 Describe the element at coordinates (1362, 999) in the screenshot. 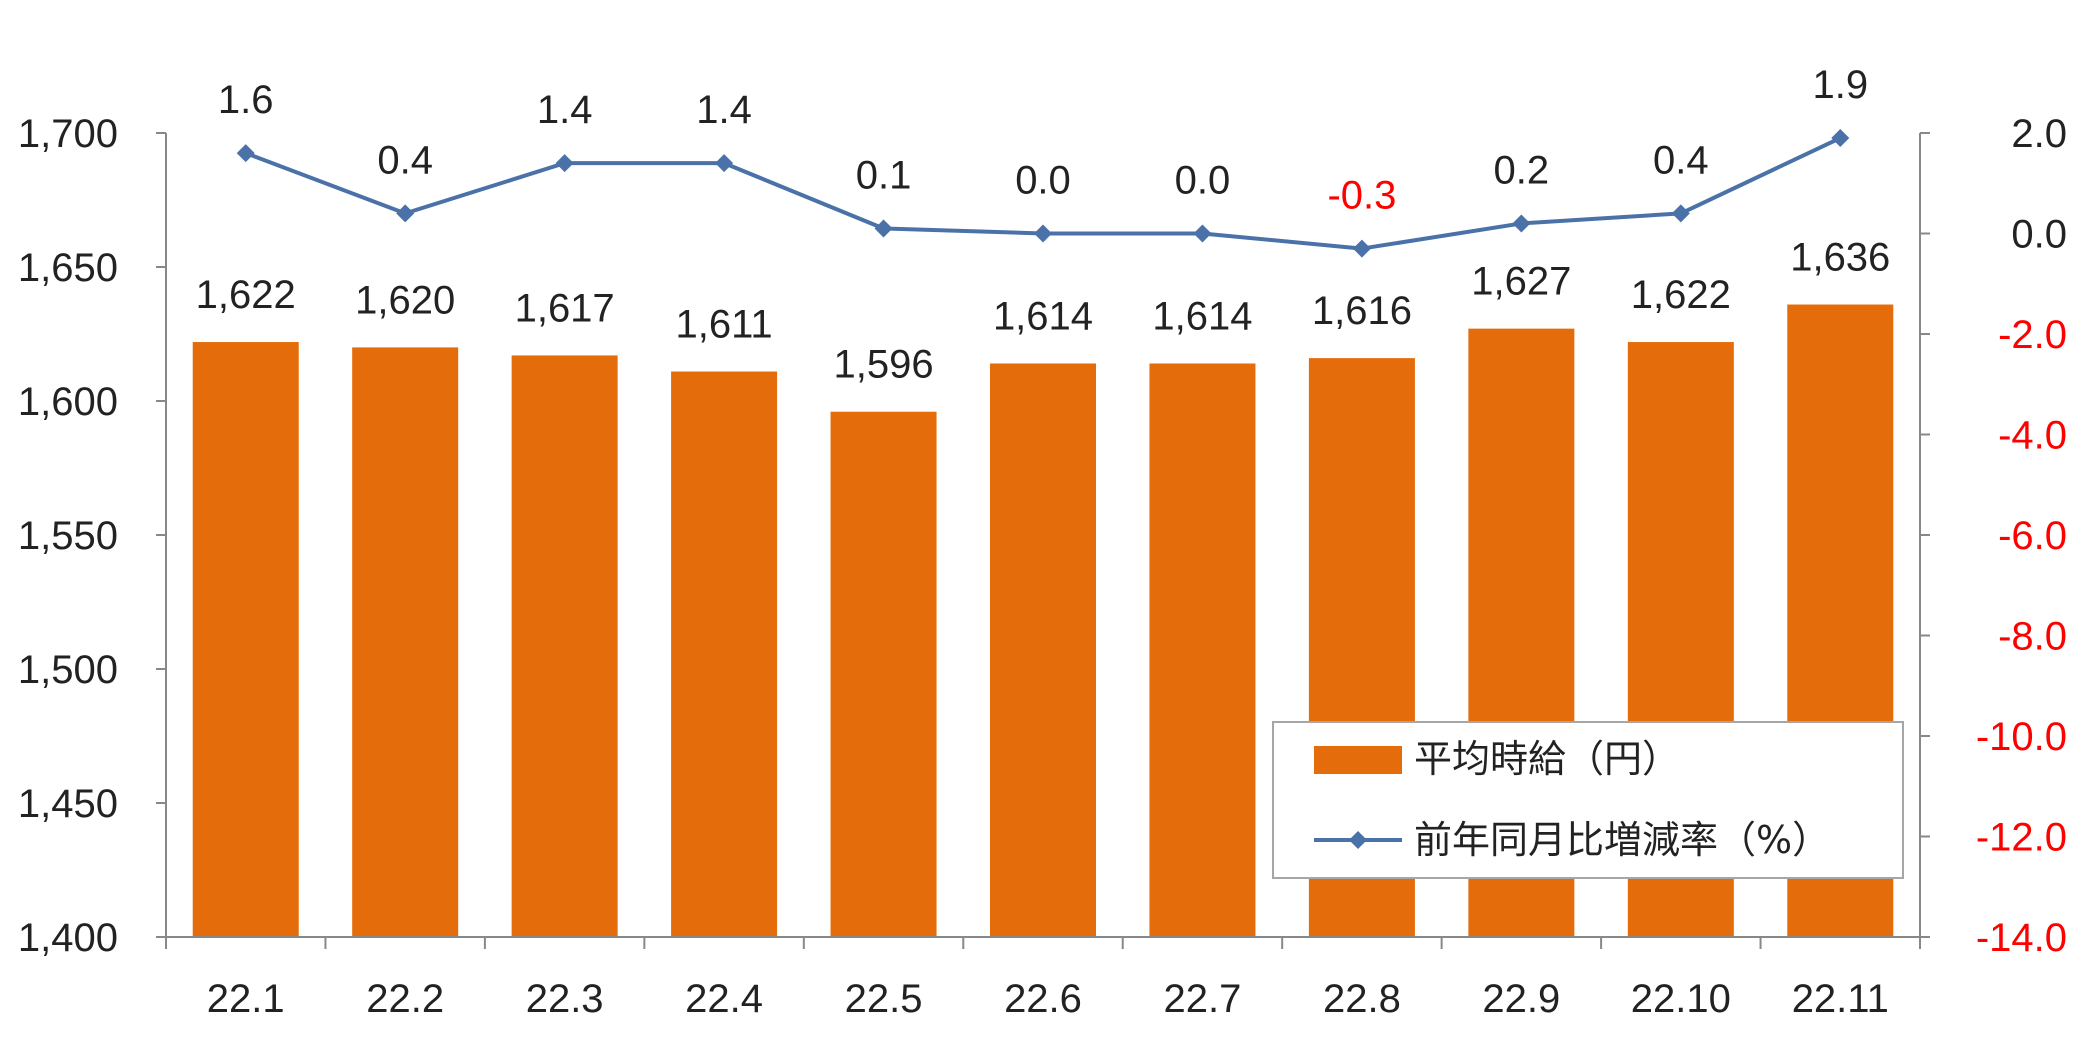

I see `x-tick-label: 22.8` at that location.